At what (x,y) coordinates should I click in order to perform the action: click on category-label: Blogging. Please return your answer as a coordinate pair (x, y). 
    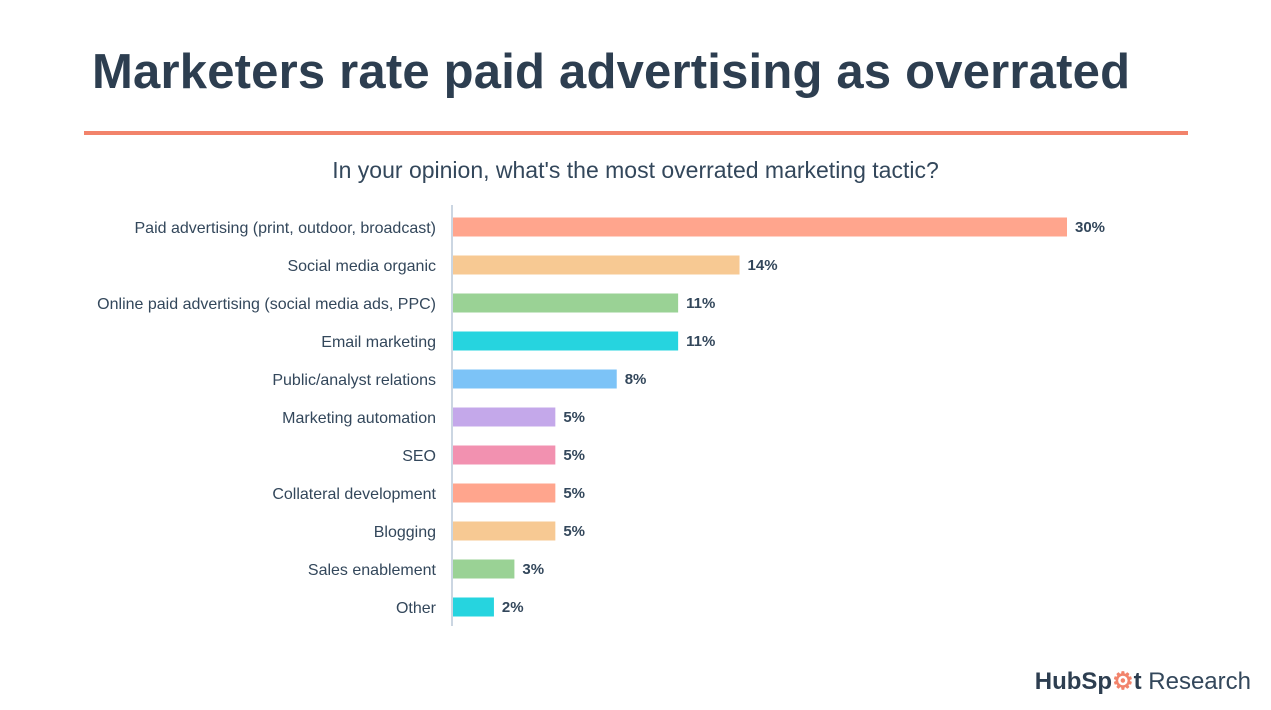
    Looking at the image, I should click on (405, 532).